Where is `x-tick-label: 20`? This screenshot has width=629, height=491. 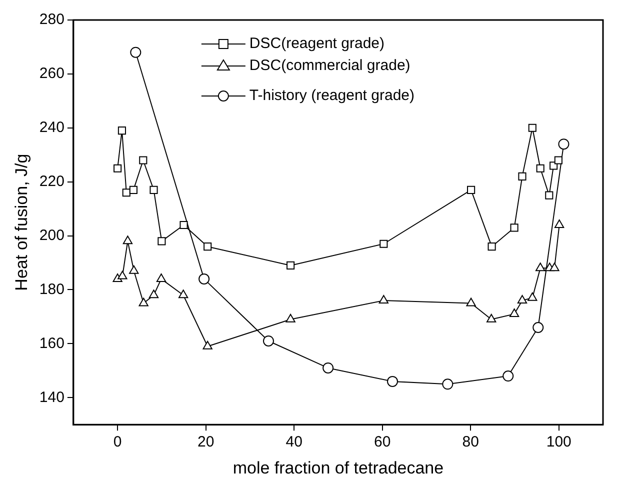 x-tick-label: 20 is located at coordinates (205, 442).